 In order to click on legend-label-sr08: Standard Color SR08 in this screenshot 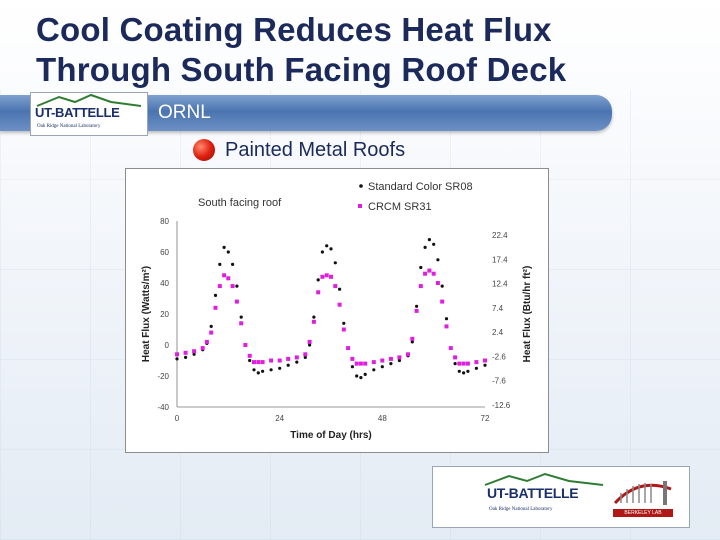, I will do `click(420, 187)`.